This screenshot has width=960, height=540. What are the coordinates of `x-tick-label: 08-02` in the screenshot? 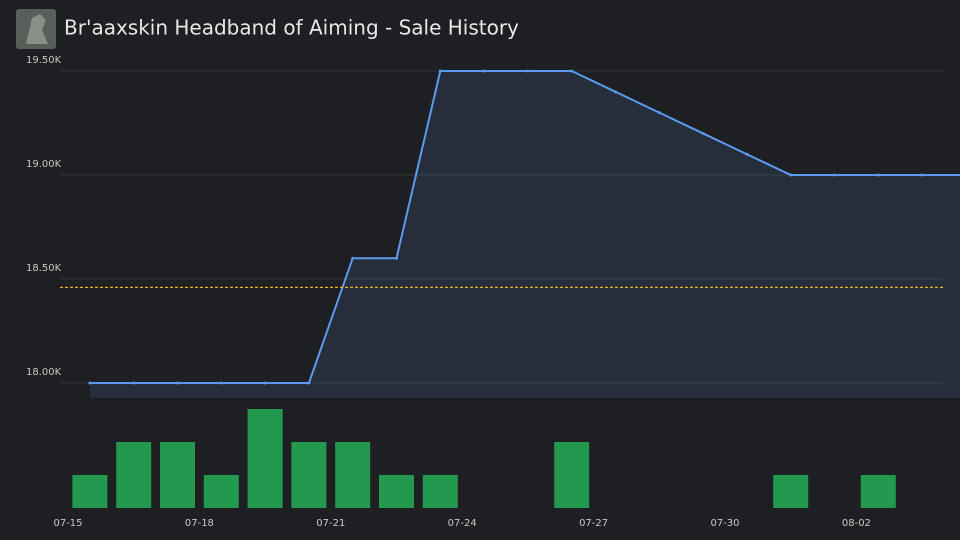 It's located at (856, 523).